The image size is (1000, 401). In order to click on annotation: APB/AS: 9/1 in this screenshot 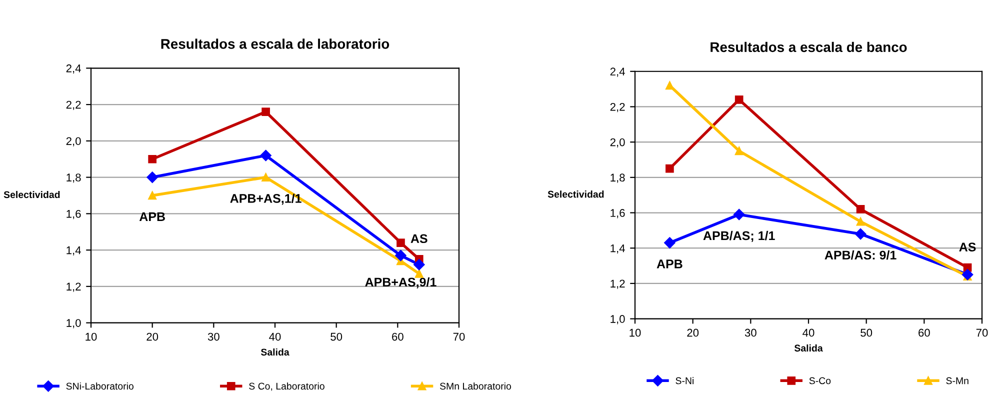, I will do `click(860, 255)`.